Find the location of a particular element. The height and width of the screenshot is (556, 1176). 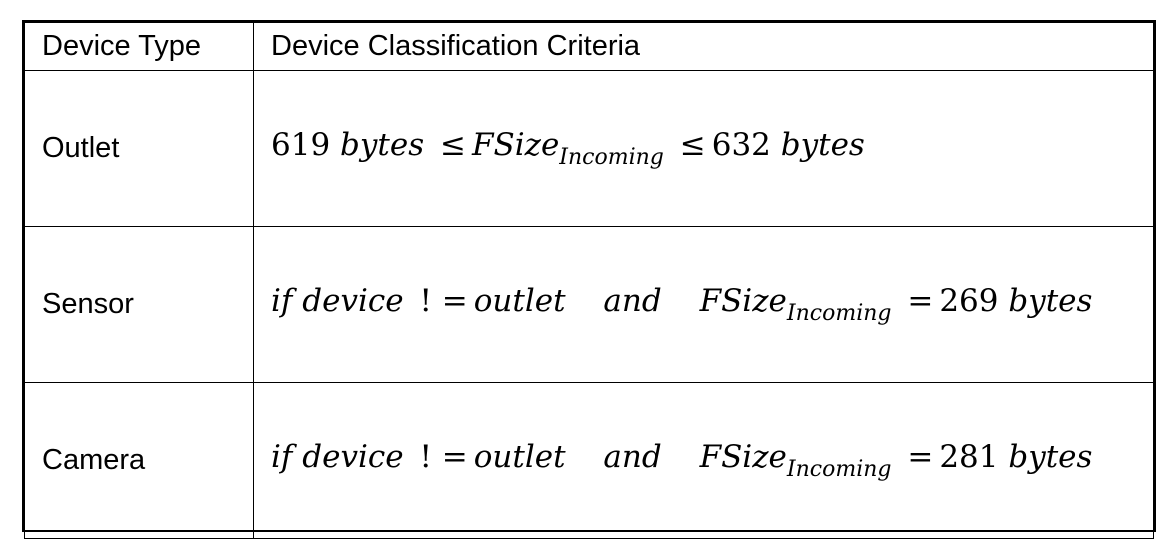

size-value: 281 is located at coordinates (969, 457).